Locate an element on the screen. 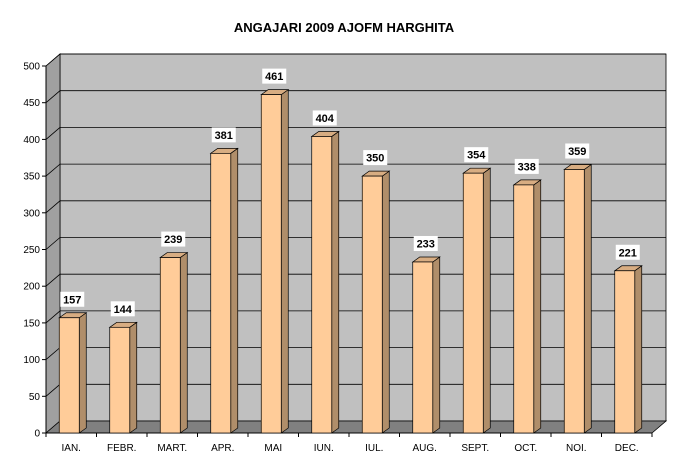 The image size is (688, 474). data-label-text: 354 is located at coordinates (476, 156).